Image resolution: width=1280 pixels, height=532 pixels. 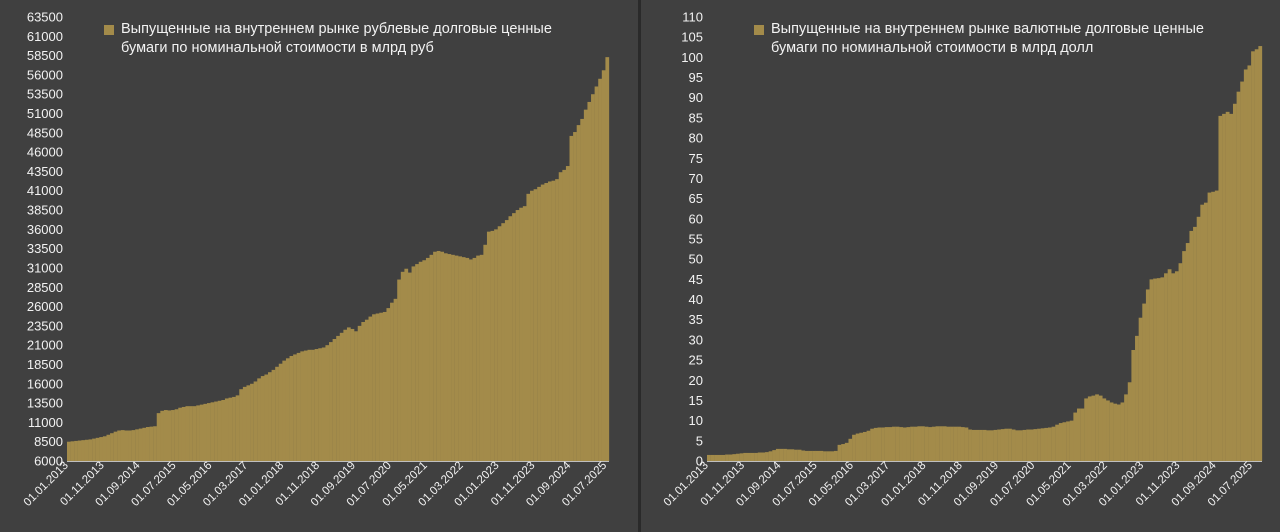 I want to click on y-tick-label: 95, so click(x=696, y=77).